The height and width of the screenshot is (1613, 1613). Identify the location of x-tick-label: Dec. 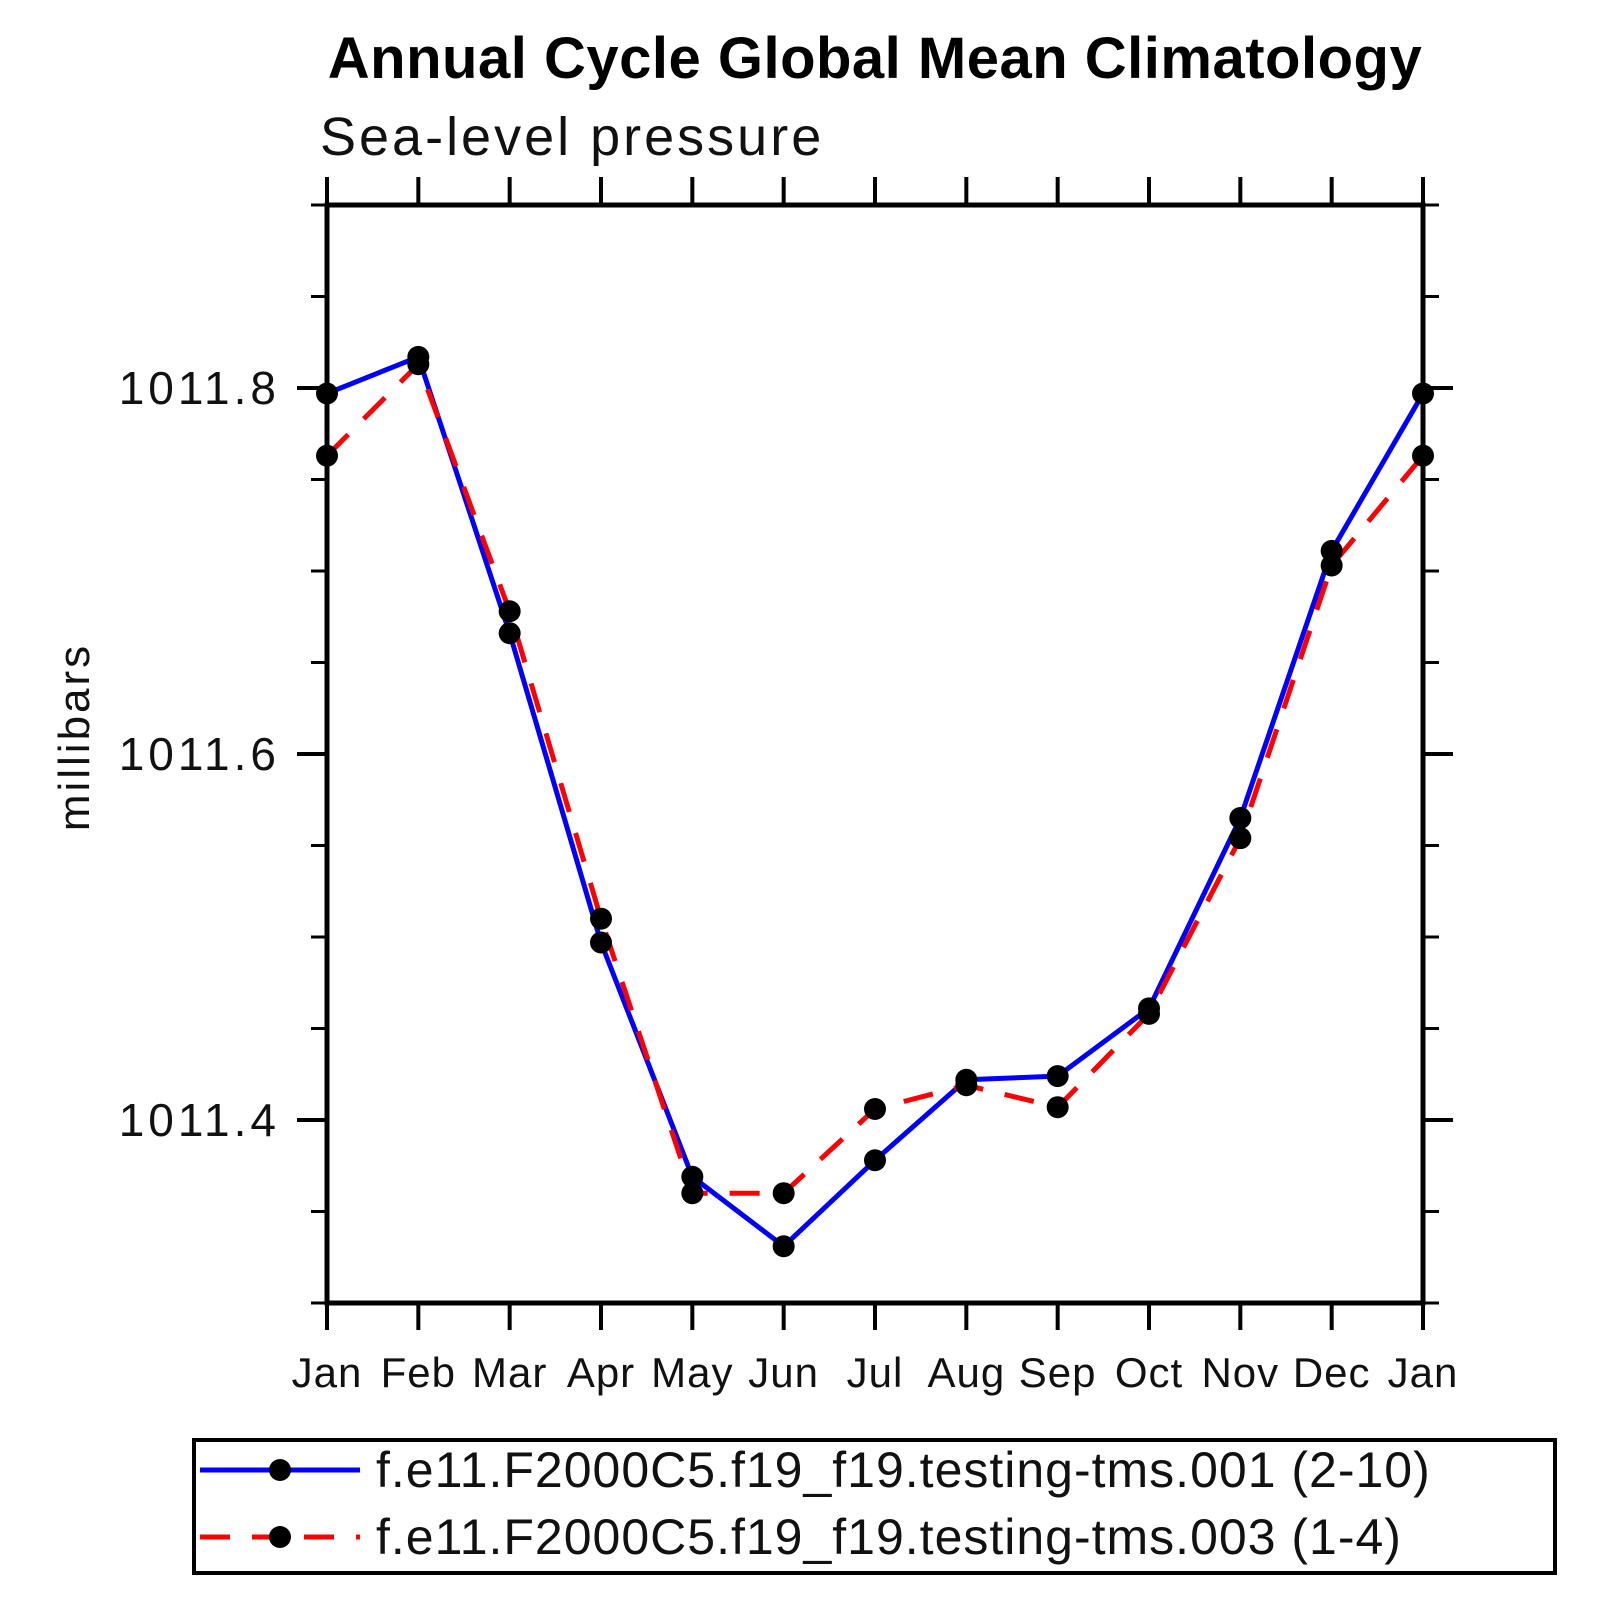
(1332, 1372).